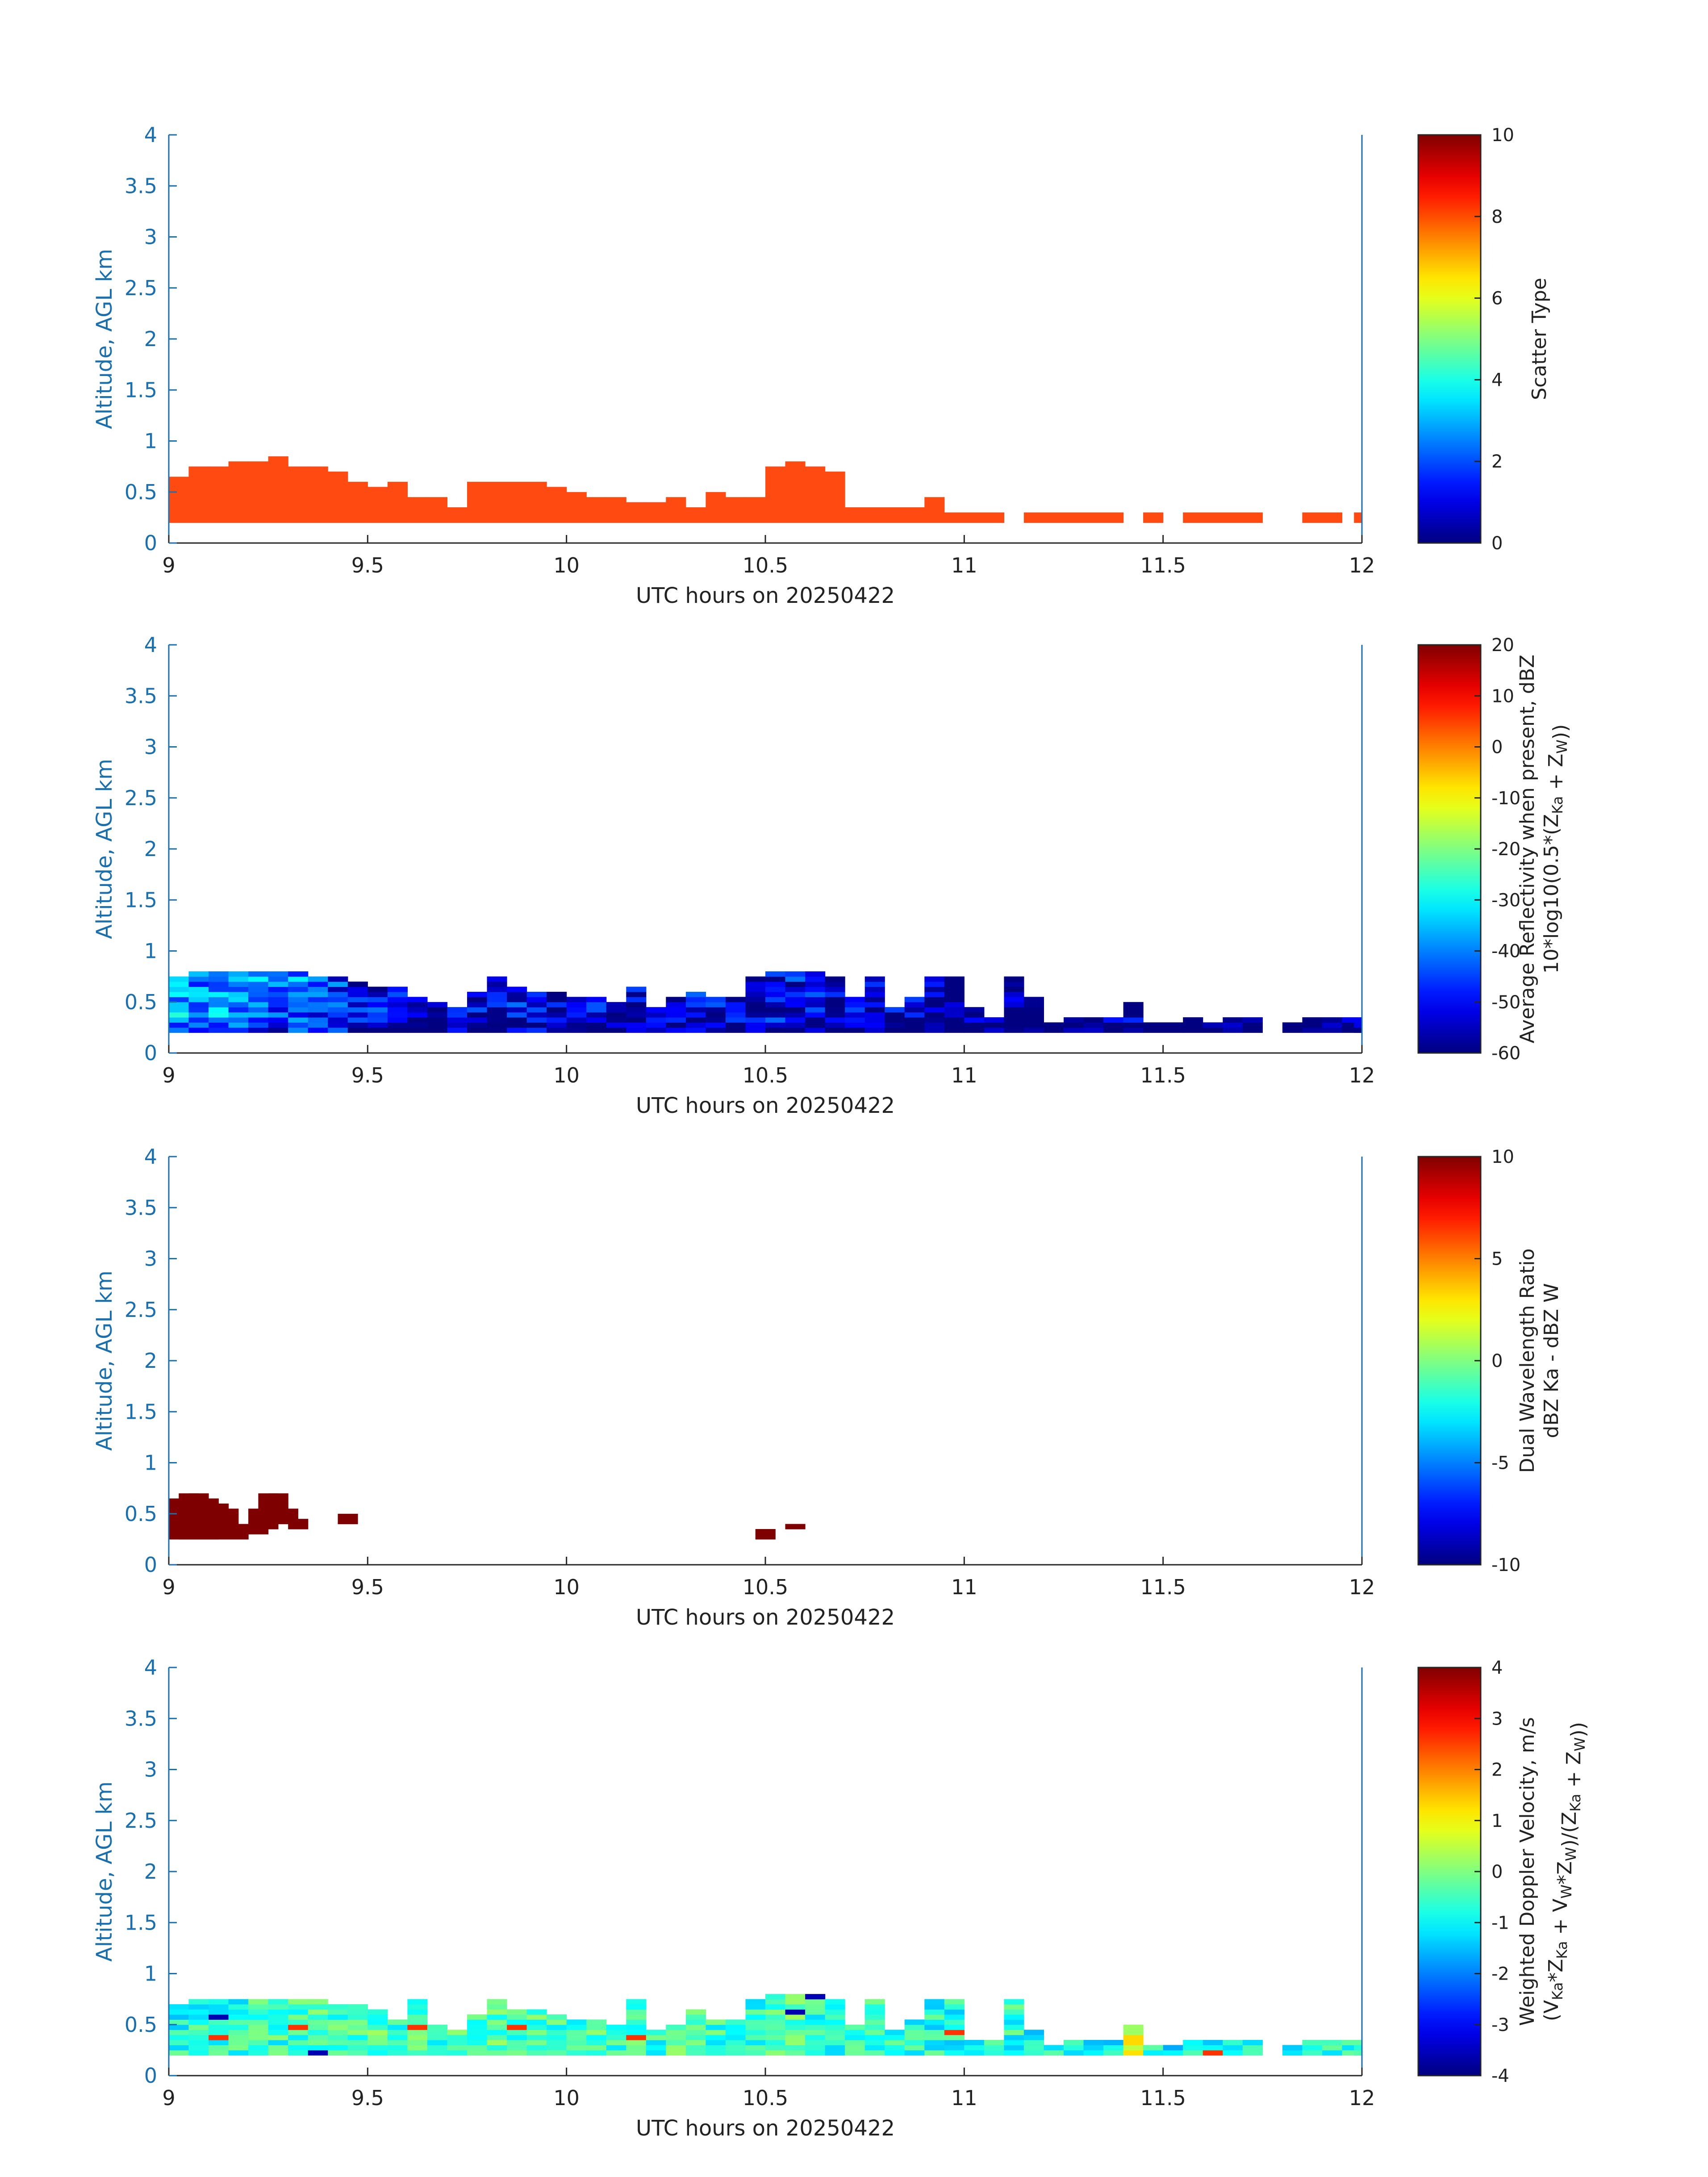 The image size is (1708, 2177). Describe the element at coordinates (1527, 849) in the screenshot. I see `colorbar-label: Average Reflectivity when present, dBZ` at that location.